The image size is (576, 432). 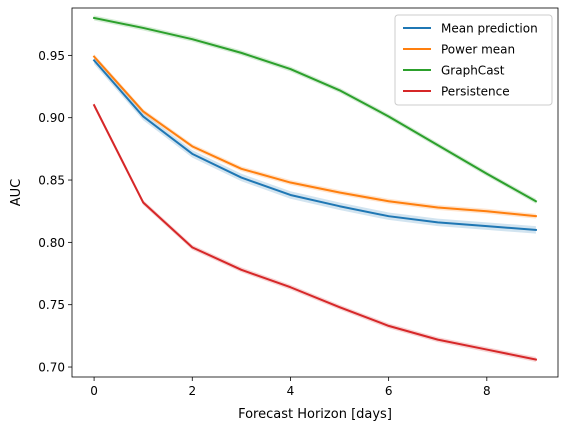 What do you see at coordinates (51, 56) in the screenshot?
I see `y-tick-label: 0.95` at bounding box center [51, 56].